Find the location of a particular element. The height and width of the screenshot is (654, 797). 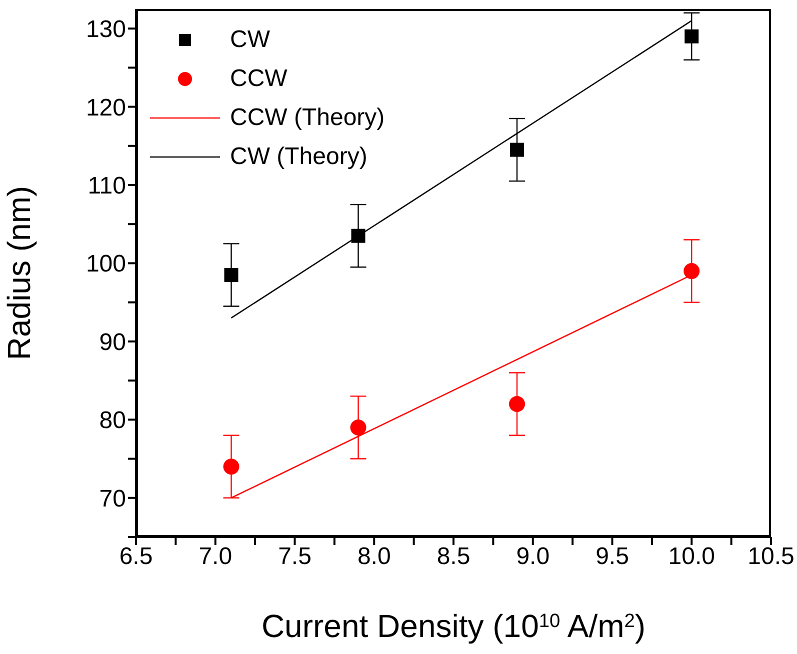

legend-label: CW is located at coordinates (250, 40).